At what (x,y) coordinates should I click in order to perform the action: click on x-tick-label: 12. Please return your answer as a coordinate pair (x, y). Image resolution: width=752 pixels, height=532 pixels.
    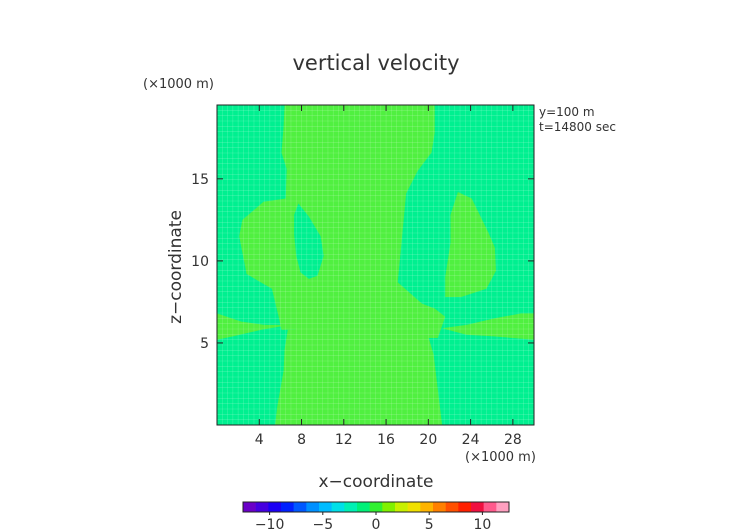
    Looking at the image, I should click on (344, 440).